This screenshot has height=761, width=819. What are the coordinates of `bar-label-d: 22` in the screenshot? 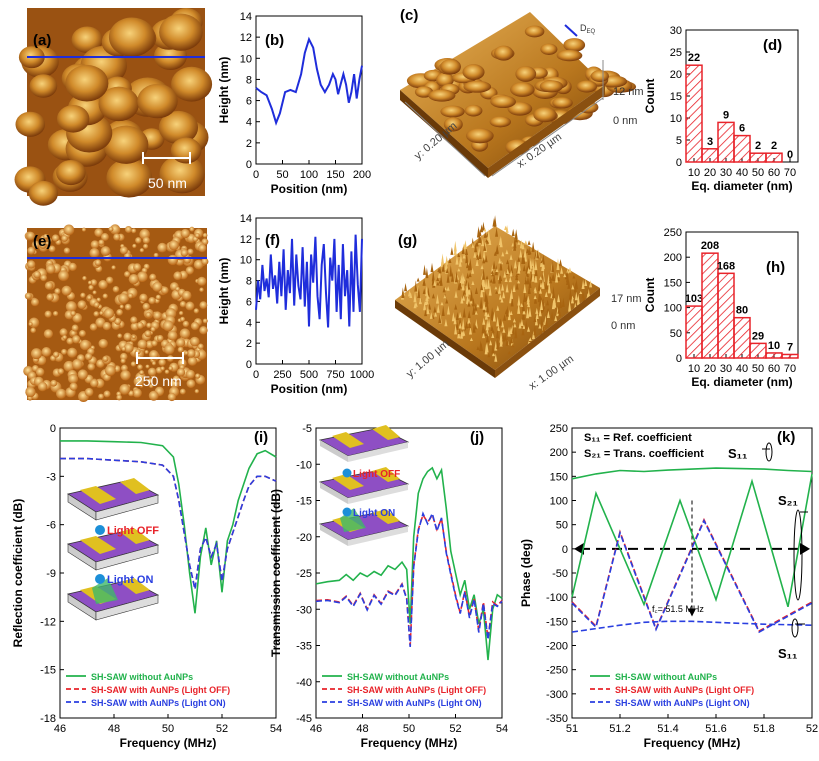 It's located at (694, 58).